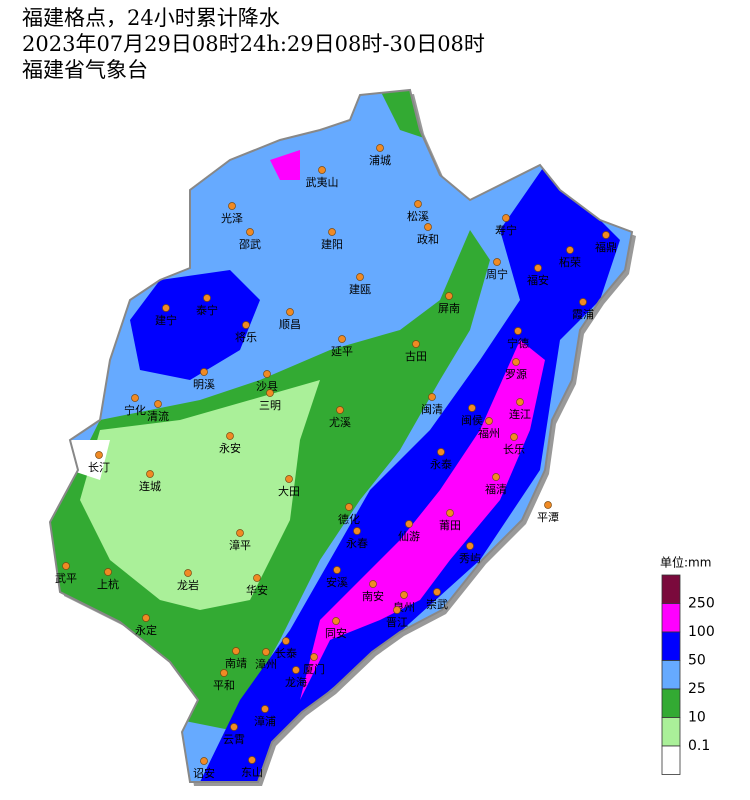  Describe the element at coordinates (496, 489) in the screenshot. I see `city-label: 福清` at that location.